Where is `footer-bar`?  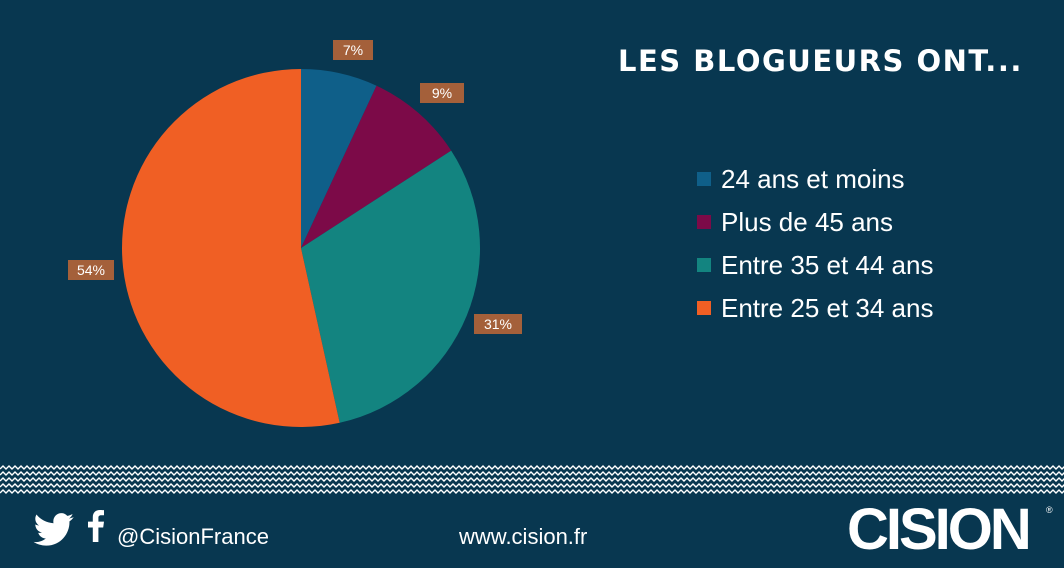
footer-bar is located at coordinates (532, 532).